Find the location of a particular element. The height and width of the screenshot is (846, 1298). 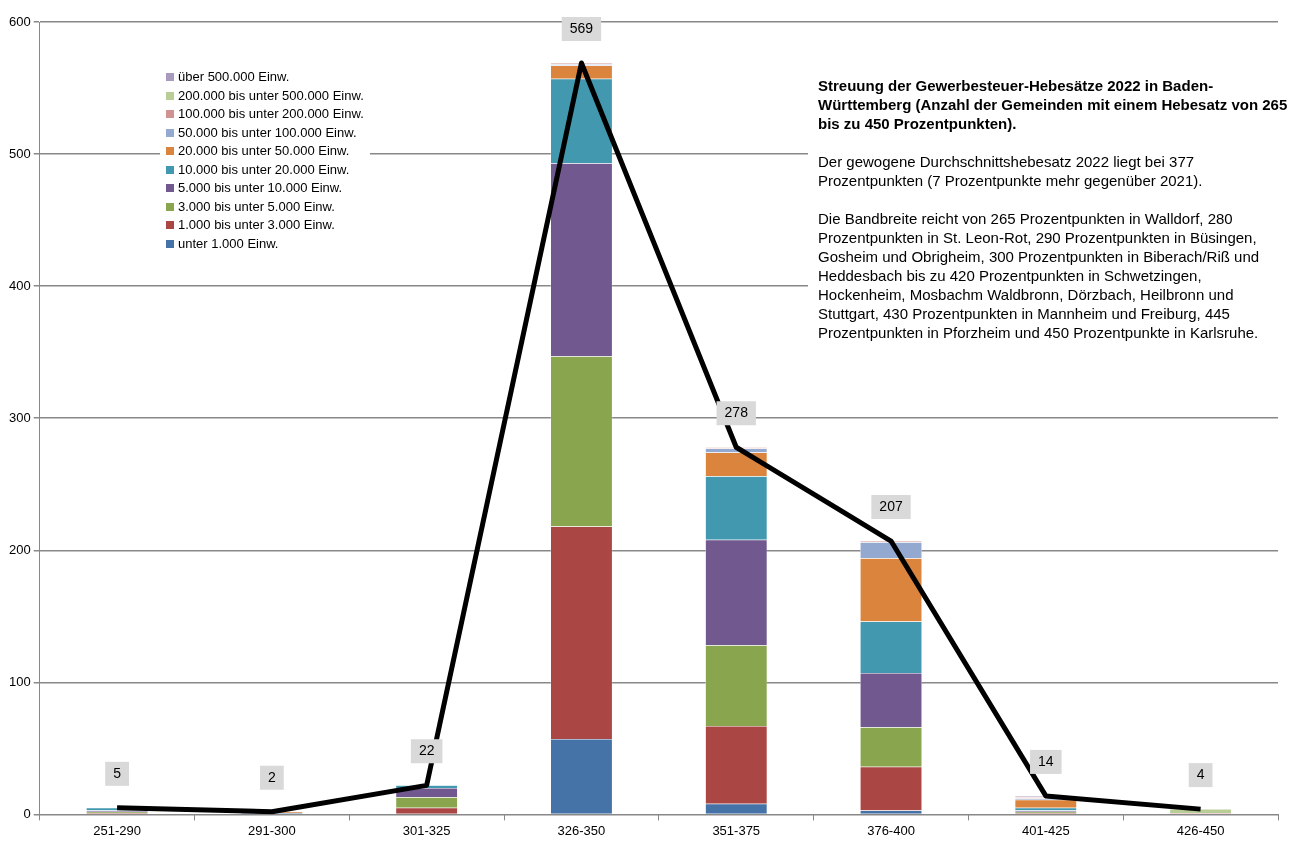

annotation: Die Bandbreite reicht von 265 Prozentpunkten in Walldorf, 280 Prozentpunkten in St. Leon-Rot, 290 Prozentpunkten in Büsingen, Gosheim und Obrigheim, 300 Prozentpunkten in Biberach/Riß und Heddesbach bis zu 420 Prozentpunkten in Schwetzingen, Hockenheim, Mosbachm Waldbronn, Dörzbach, Heilbronn und Stuttgart, 430 Prozentpunkten in Mannheim und Freiburg, 445 Prozentpunkten in Pforzheim und 450 Prozentpunkte in Karlsruhe. is located at coordinates (1039, 275).